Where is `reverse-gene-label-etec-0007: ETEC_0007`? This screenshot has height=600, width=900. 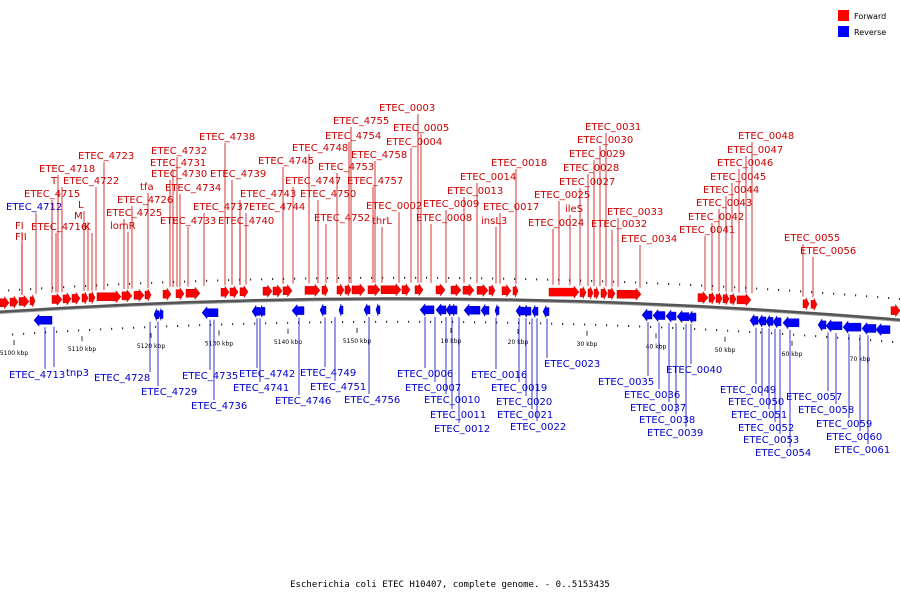
reverse-gene-label-etec-0007: ETEC_0007 is located at coordinates (433, 388).